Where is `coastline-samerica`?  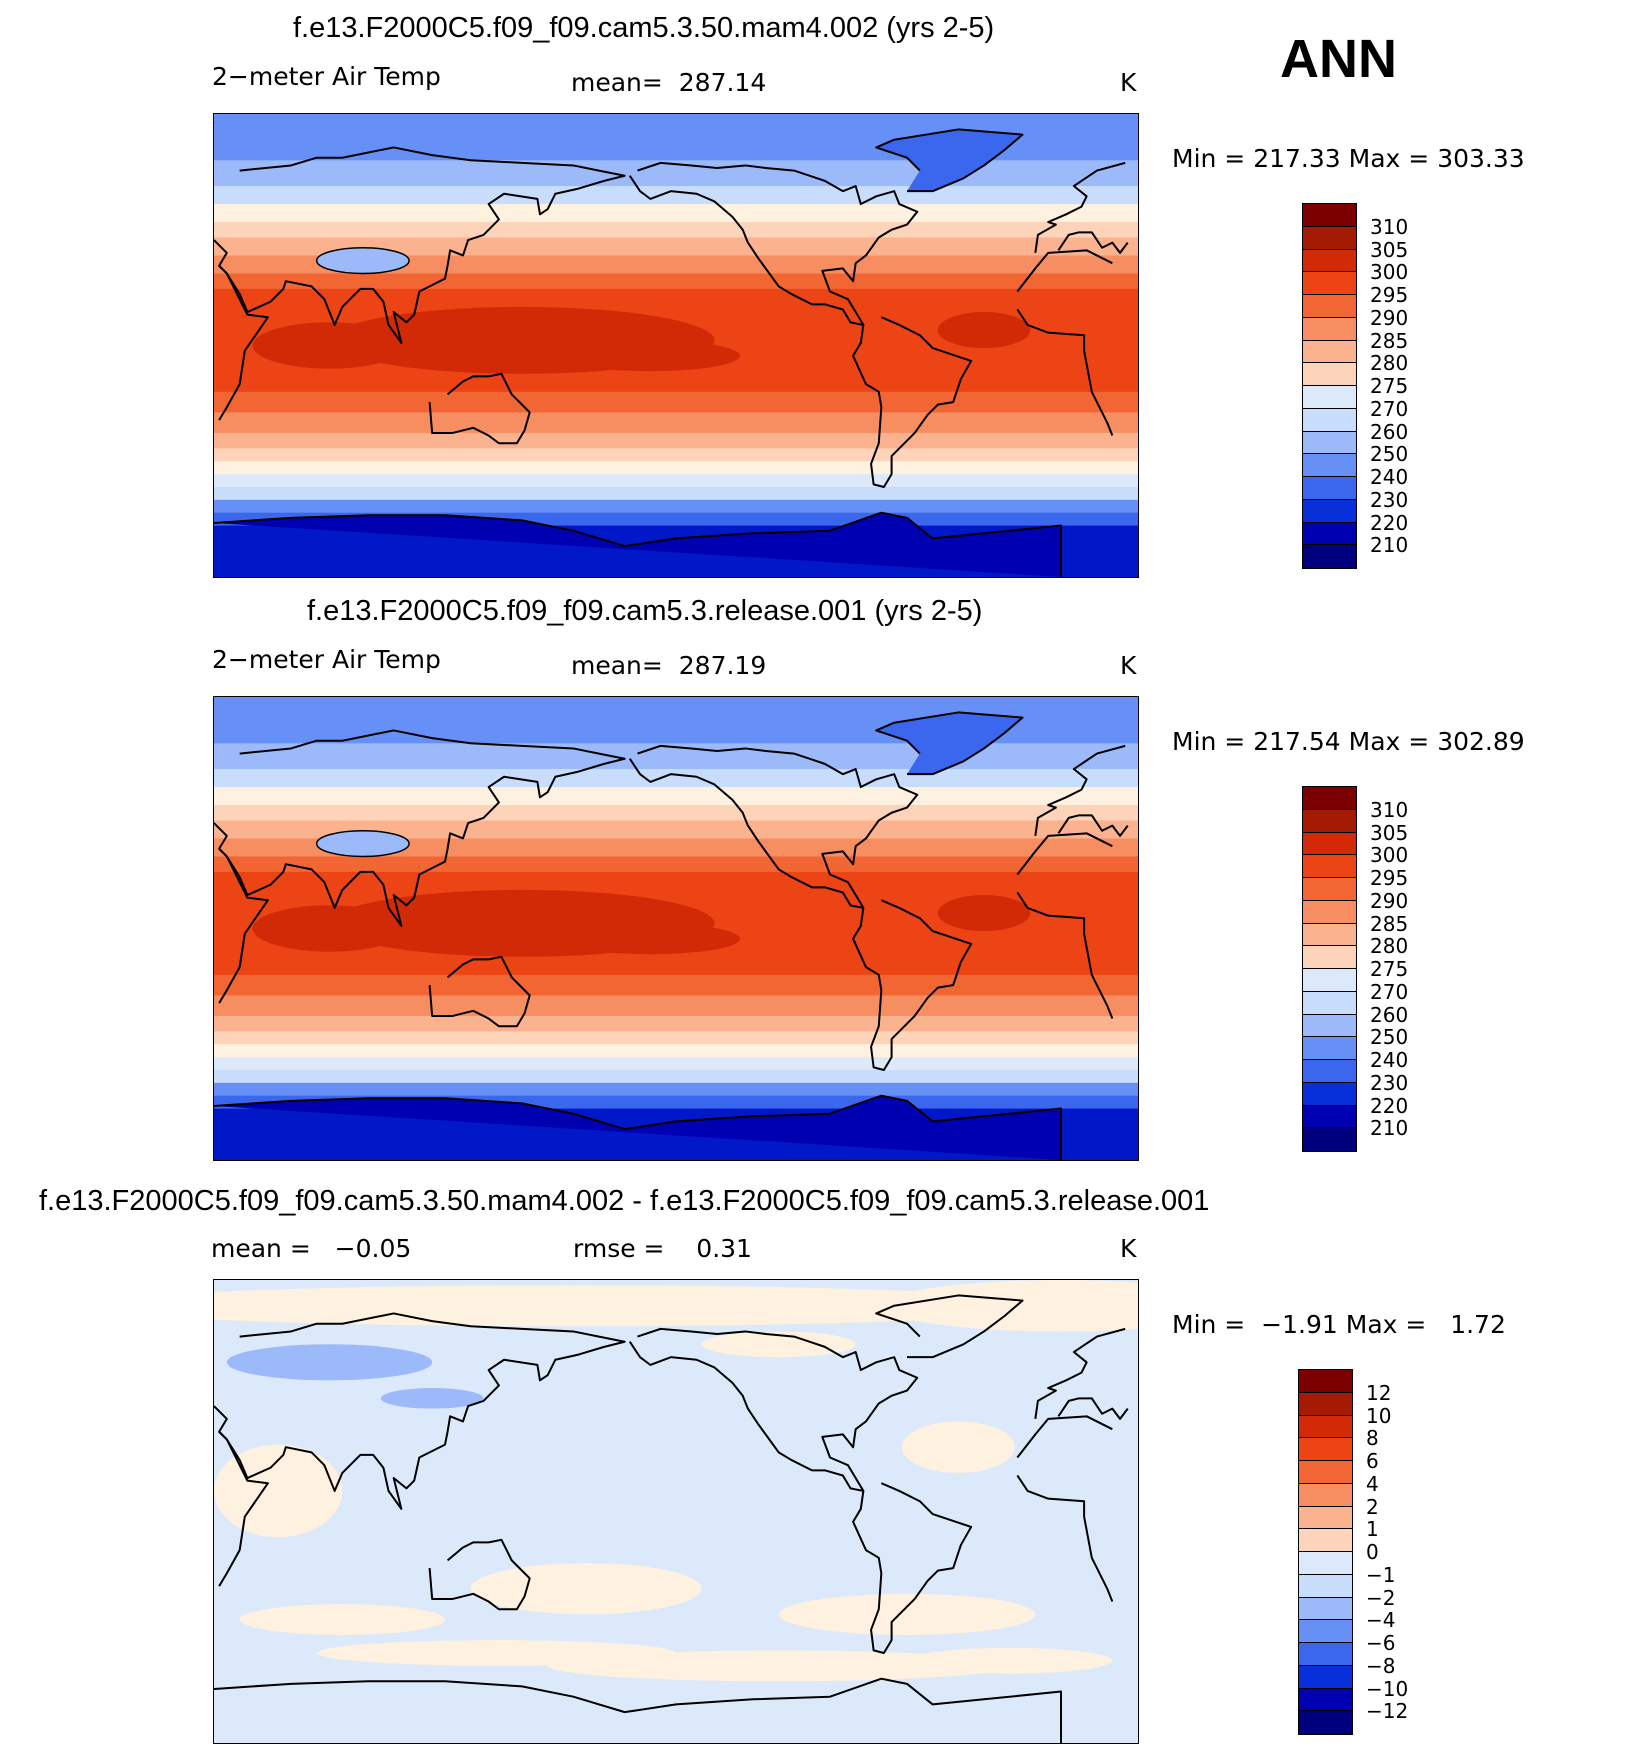 coastline-samerica is located at coordinates (912, 1568).